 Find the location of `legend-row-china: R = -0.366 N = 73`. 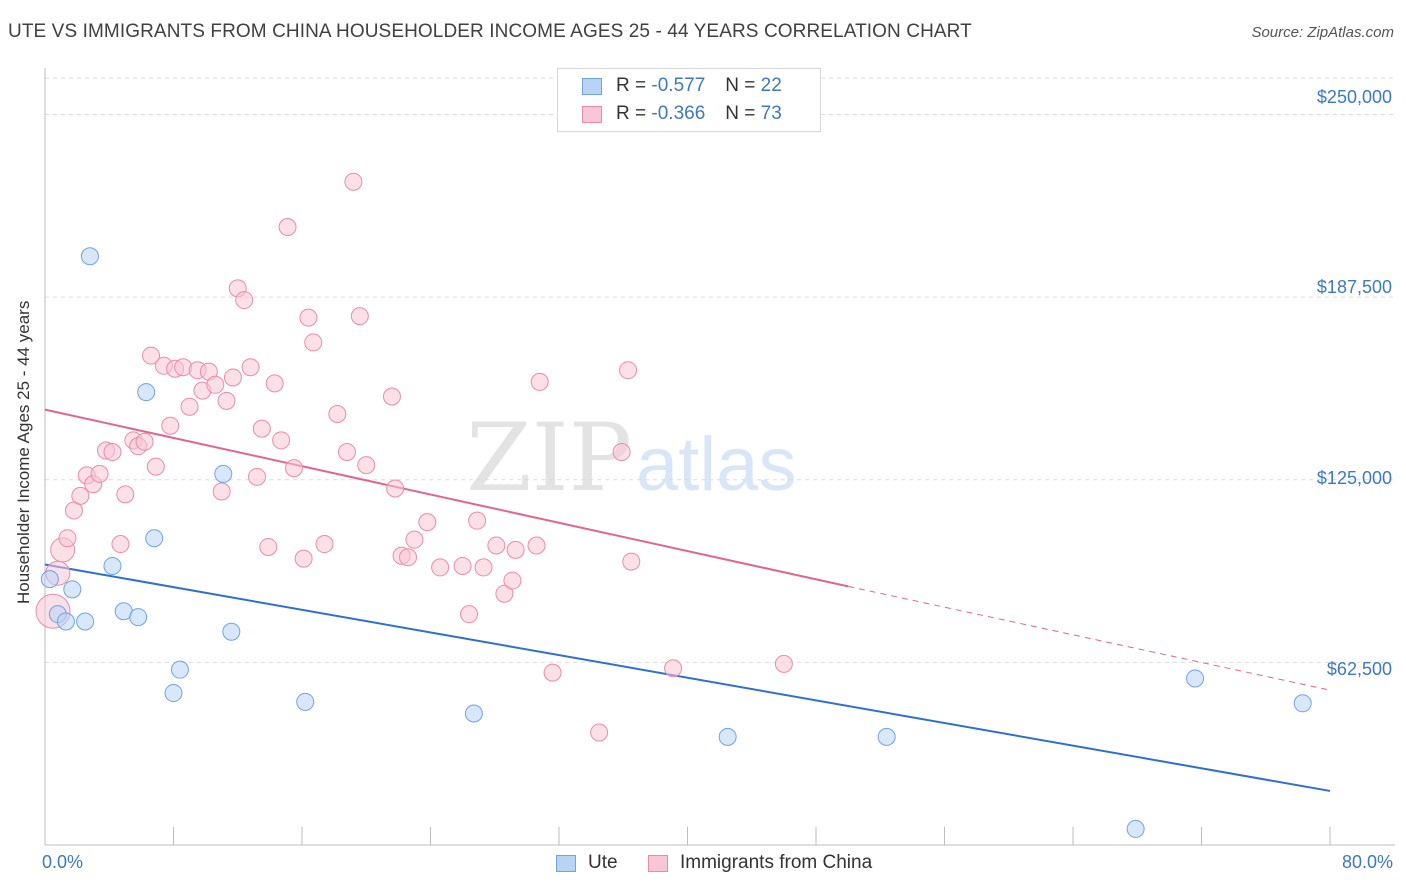

legend-row-china: R = -0.366 N = 73 is located at coordinates (682, 114).